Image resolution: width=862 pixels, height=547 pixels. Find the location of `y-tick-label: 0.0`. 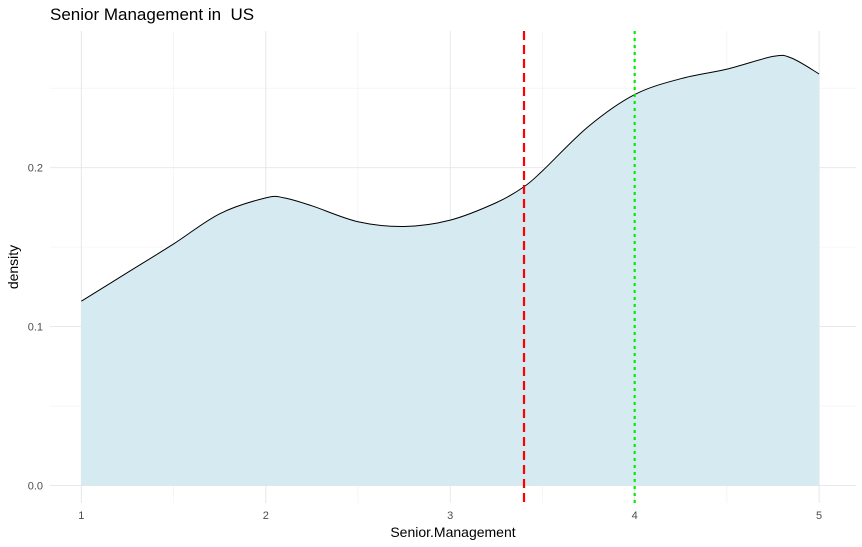

y-tick-label: 0.0 is located at coordinates (35, 487).